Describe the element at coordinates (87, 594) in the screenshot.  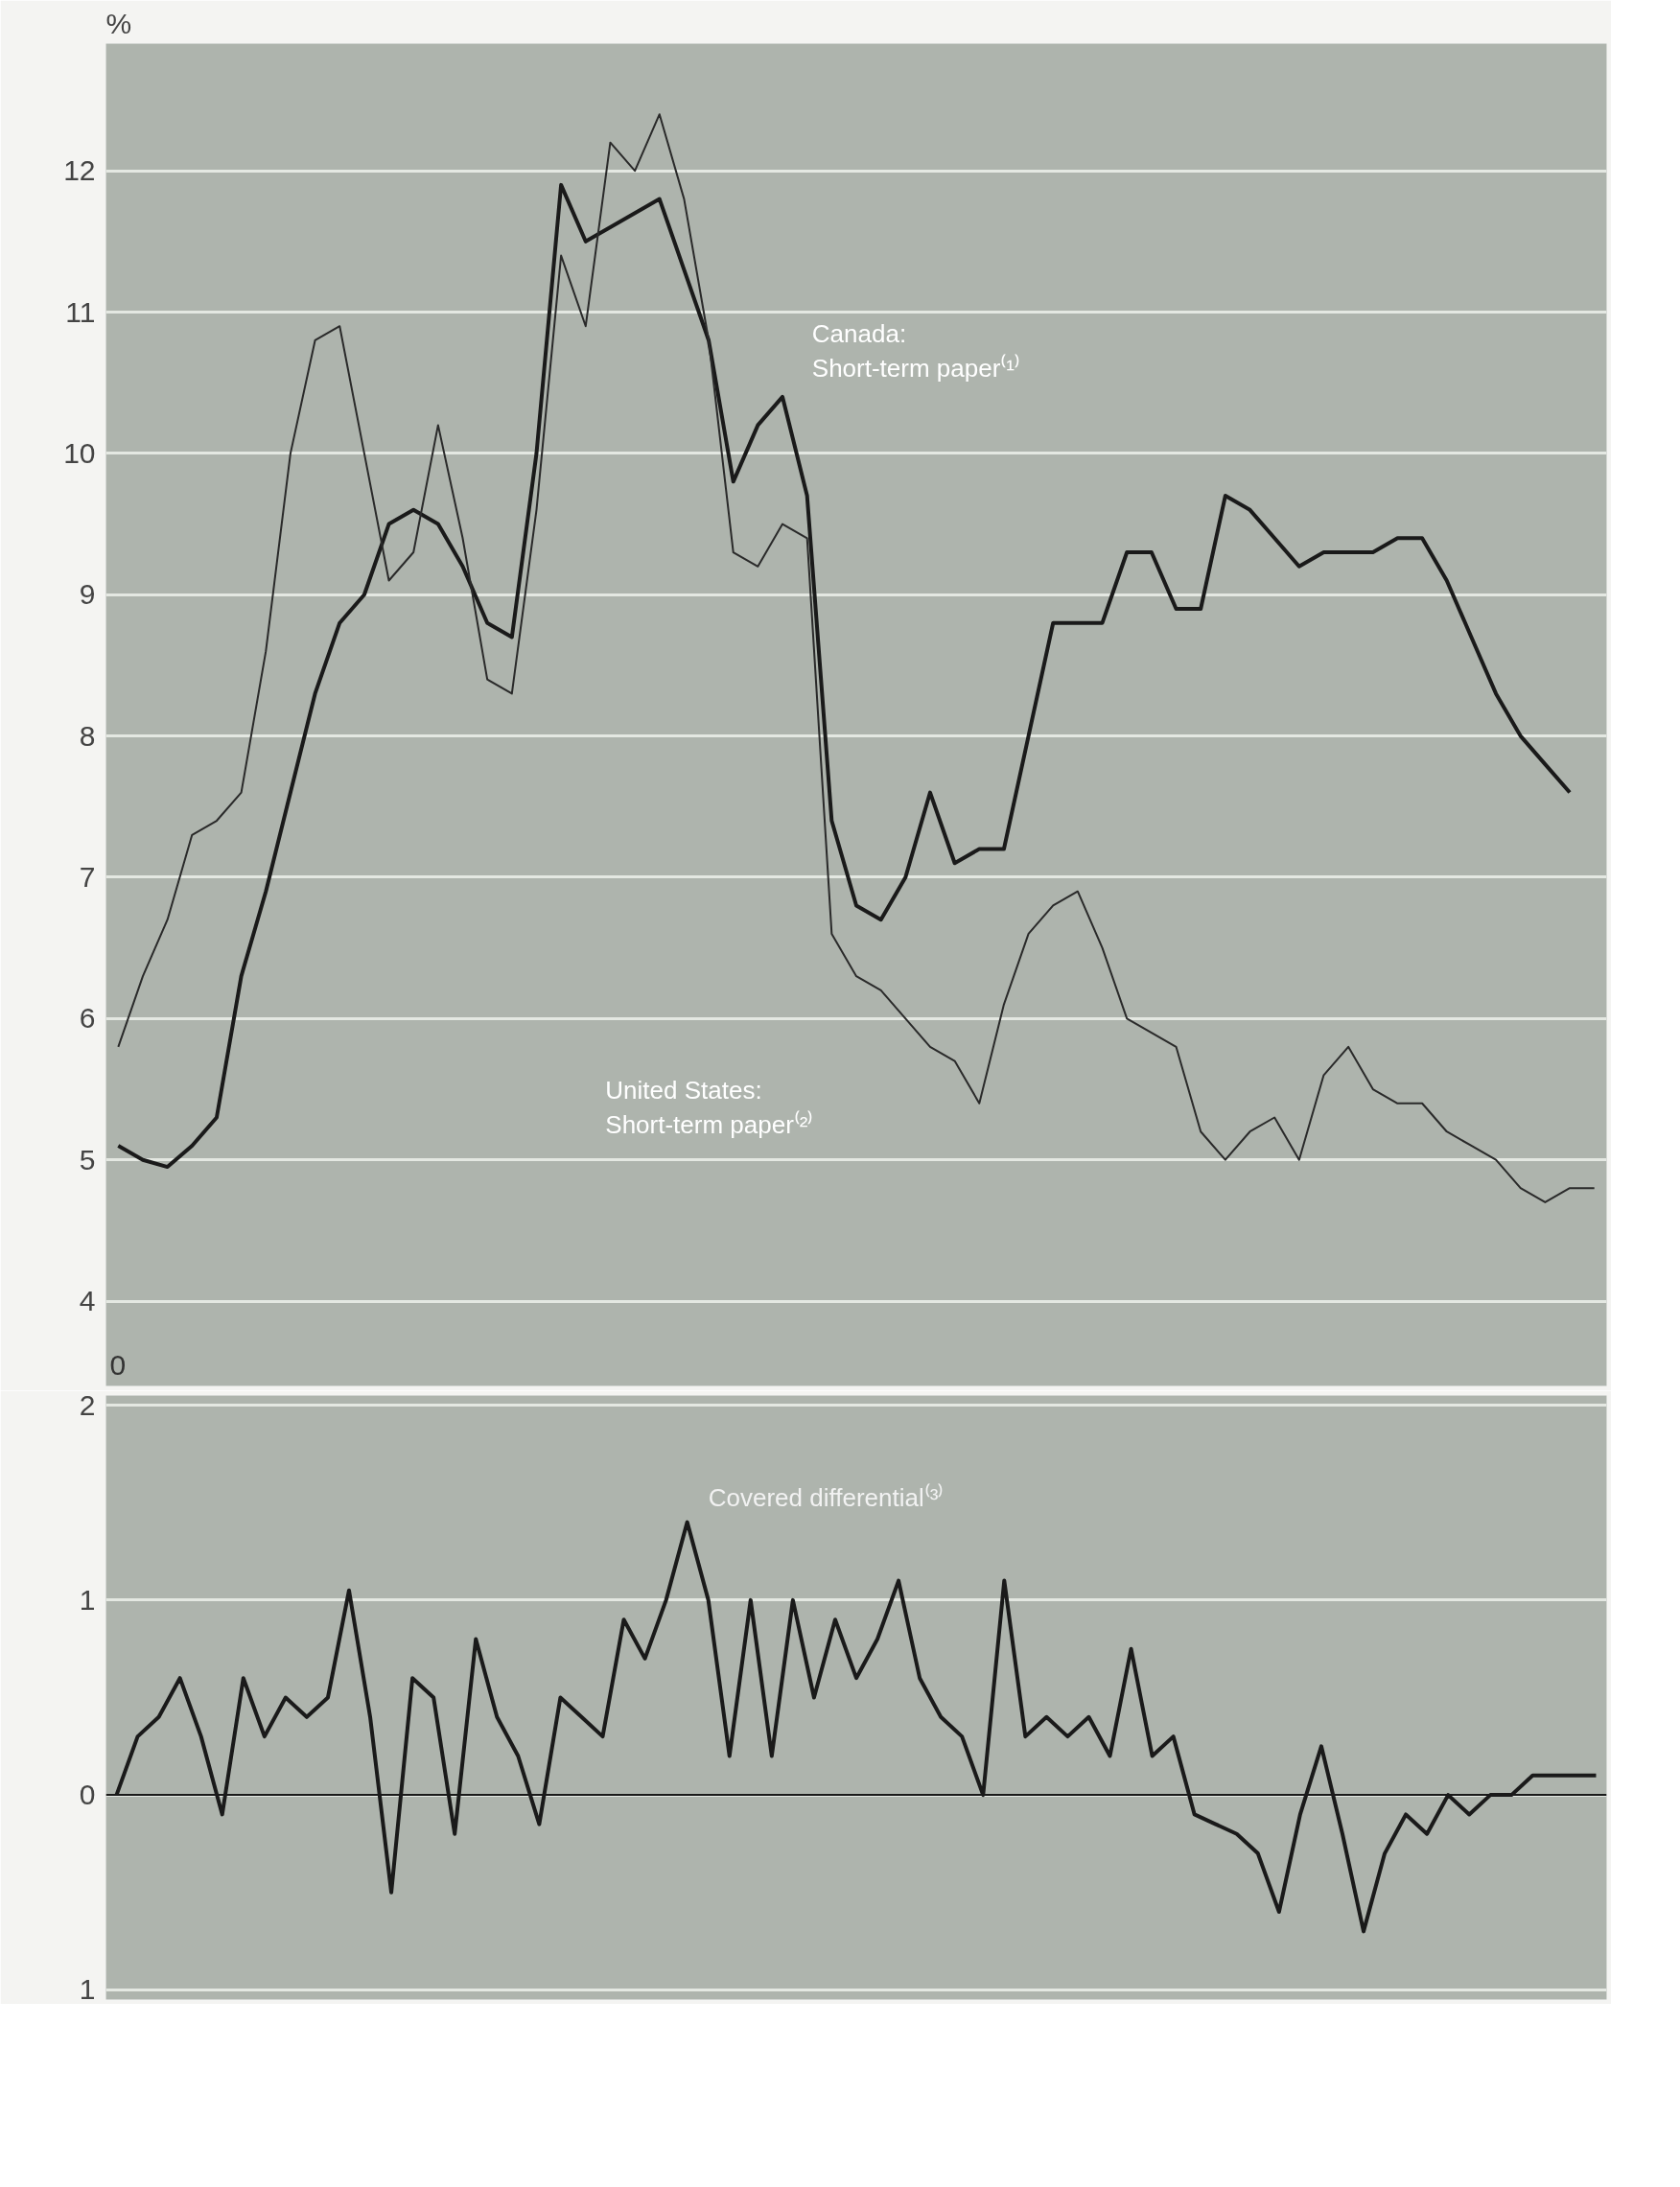
I see `y-tick-label: 9` at that location.